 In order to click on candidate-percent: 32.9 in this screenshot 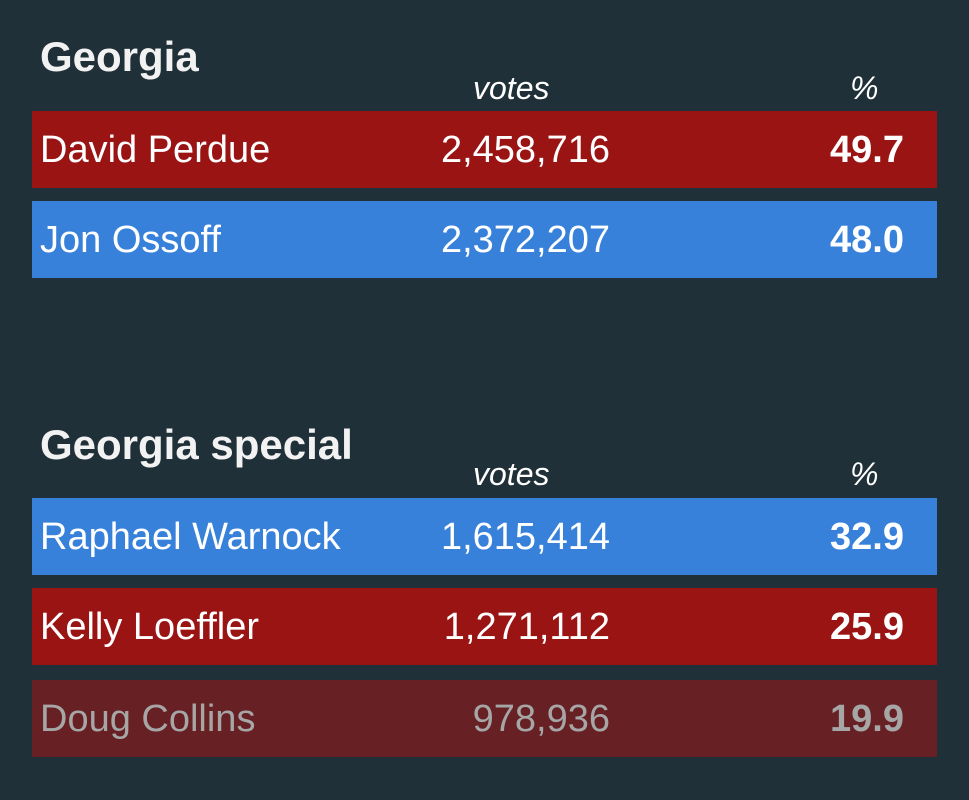, I will do `click(867, 536)`.